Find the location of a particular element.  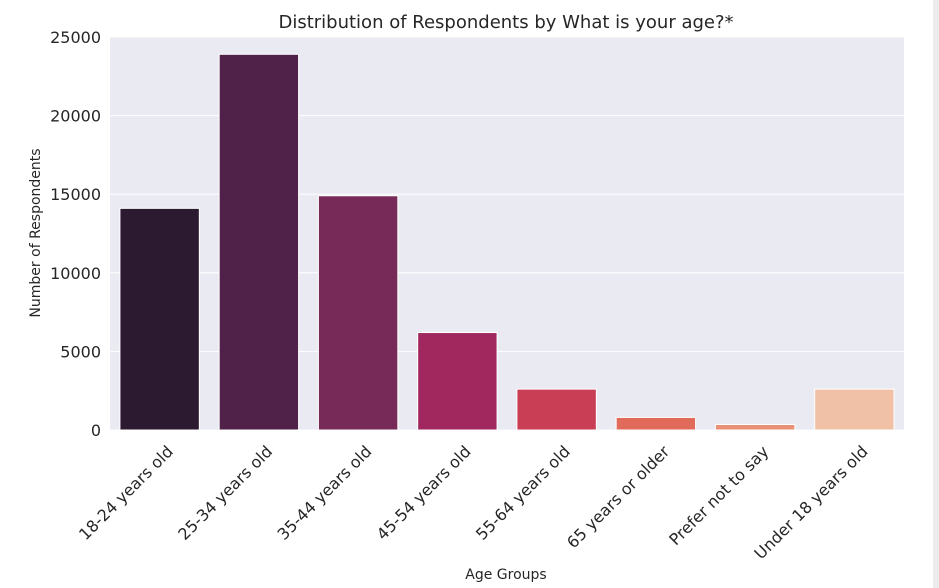

x-tick-label: 55-64 years old is located at coordinates (523, 493).